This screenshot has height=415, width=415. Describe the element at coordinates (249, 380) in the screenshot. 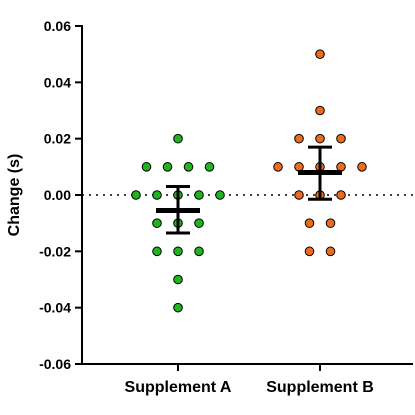

I see `x-axis-ticks: Supplement A Supplement B` at that location.